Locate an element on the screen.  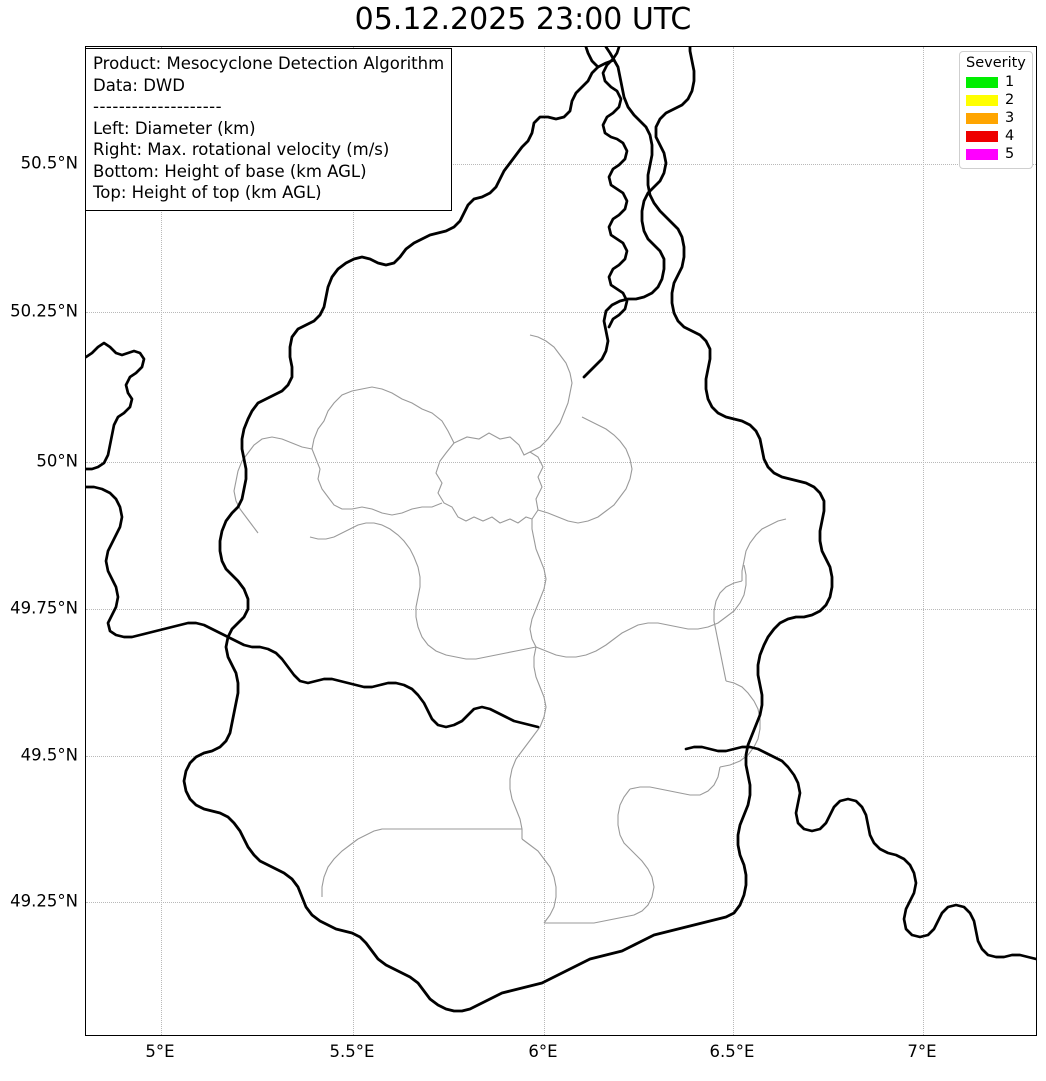
ytick-50N: 50°N is located at coordinates (57, 461).